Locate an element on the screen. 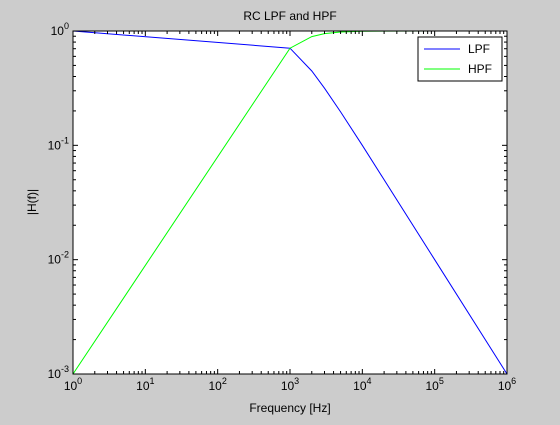 The width and height of the screenshot is (560, 425). x-tick-label: 10² is located at coordinates (217, 384).